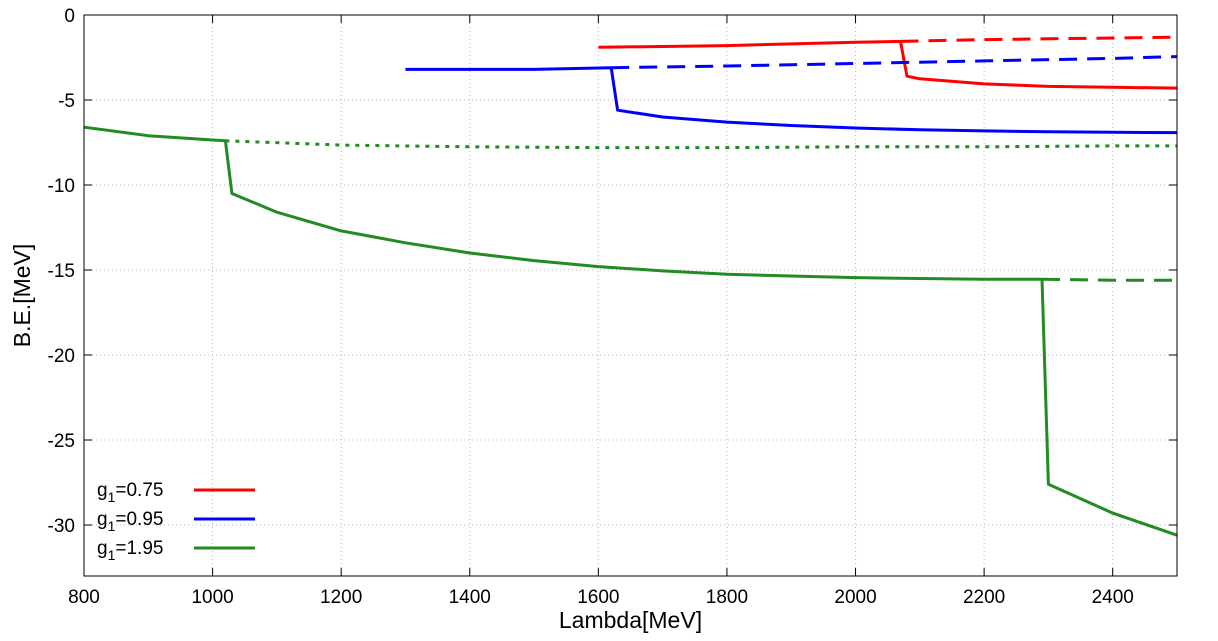  What do you see at coordinates (61, 186) in the screenshot?
I see `y-tick-label: -10` at bounding box center [61, 186].